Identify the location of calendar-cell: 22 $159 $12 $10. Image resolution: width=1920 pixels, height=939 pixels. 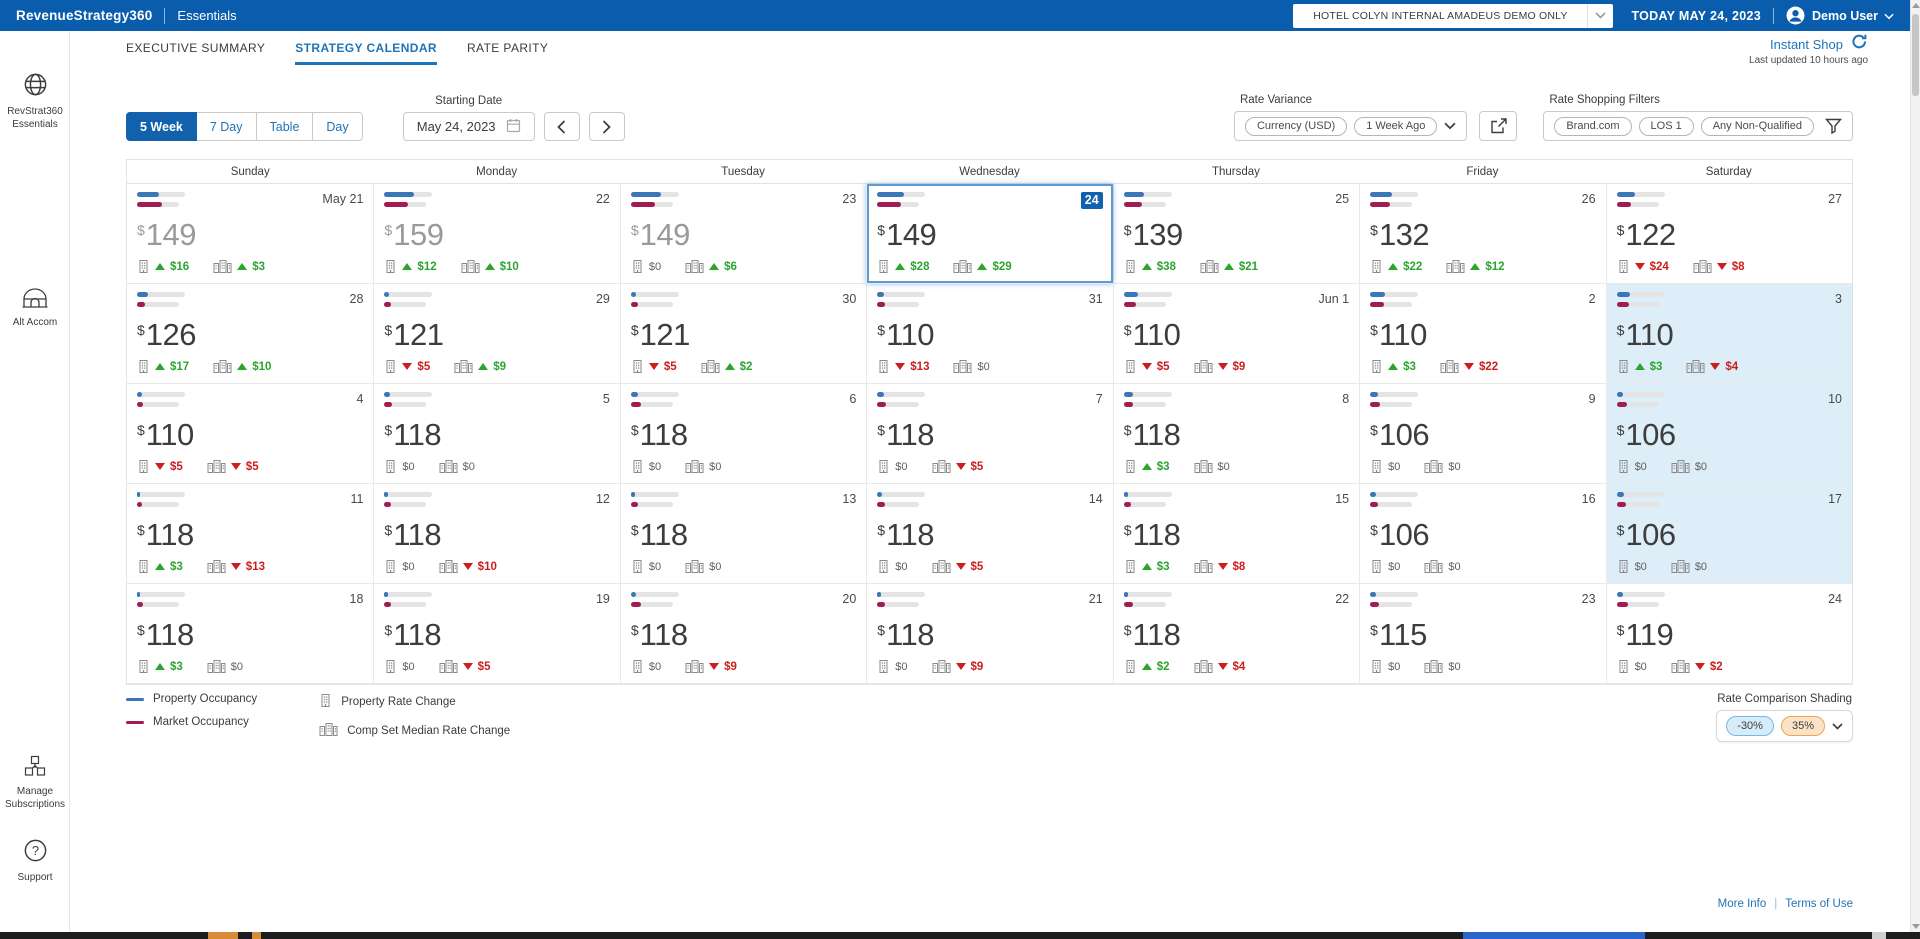
(496, 234).